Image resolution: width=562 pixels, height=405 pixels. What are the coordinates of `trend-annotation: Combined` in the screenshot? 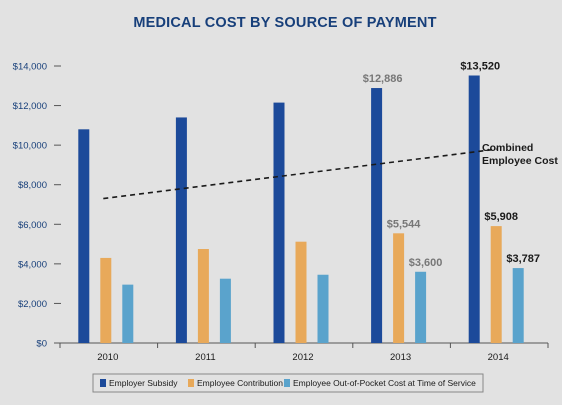 It's located at (507, 148).